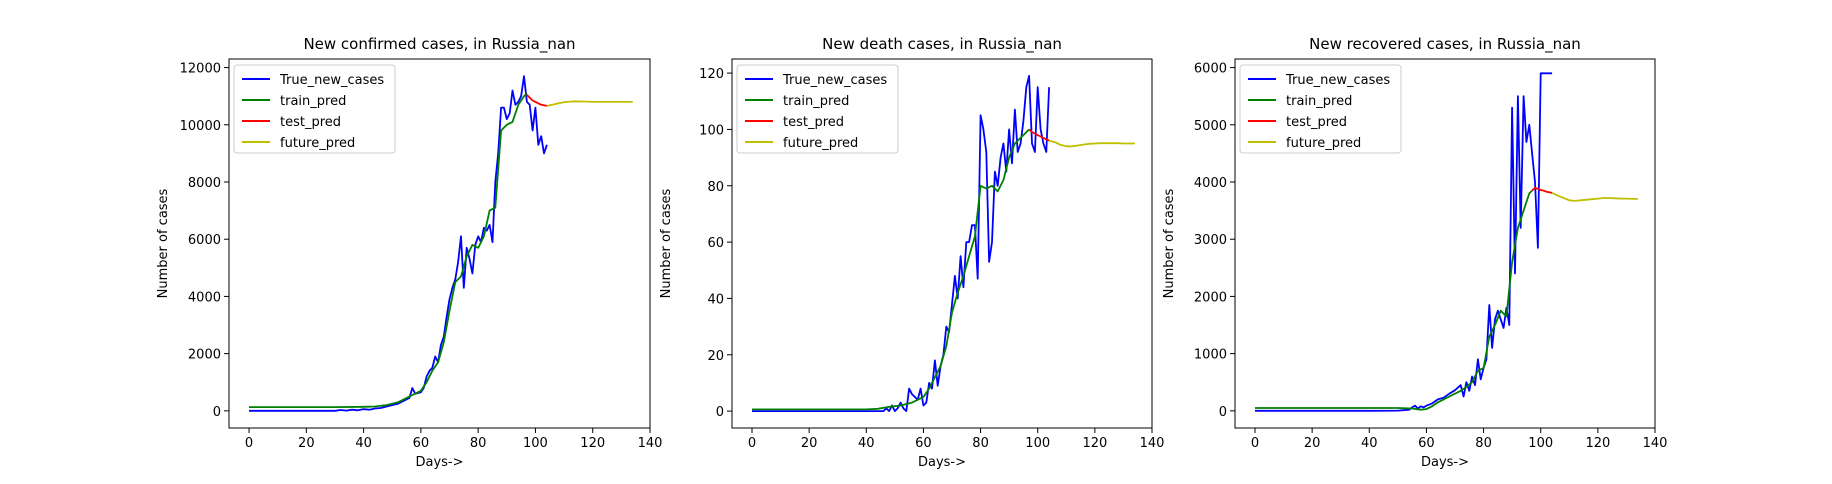  I want to click on chart-title: New death cases, in Russia_nan, so click(942, 44).